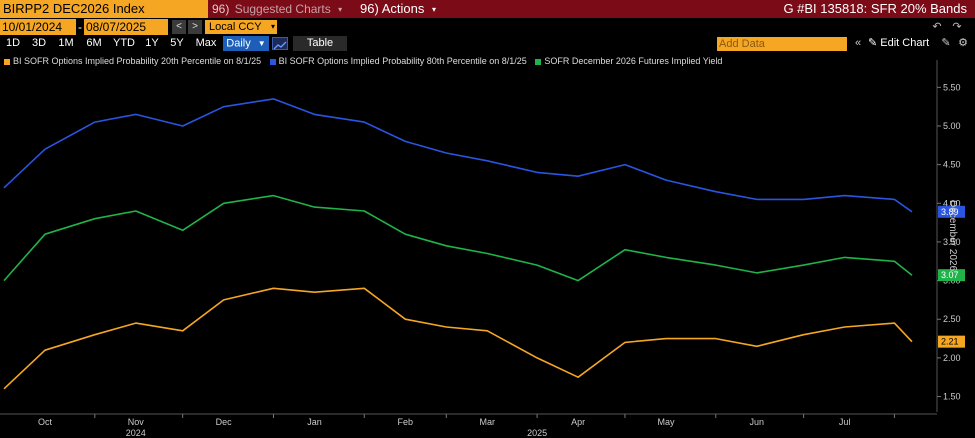  What do you see at coordinates (952, 126) in the screenshot?
I see `y-tick-label: 5.00` at bounding box center [952, 126].